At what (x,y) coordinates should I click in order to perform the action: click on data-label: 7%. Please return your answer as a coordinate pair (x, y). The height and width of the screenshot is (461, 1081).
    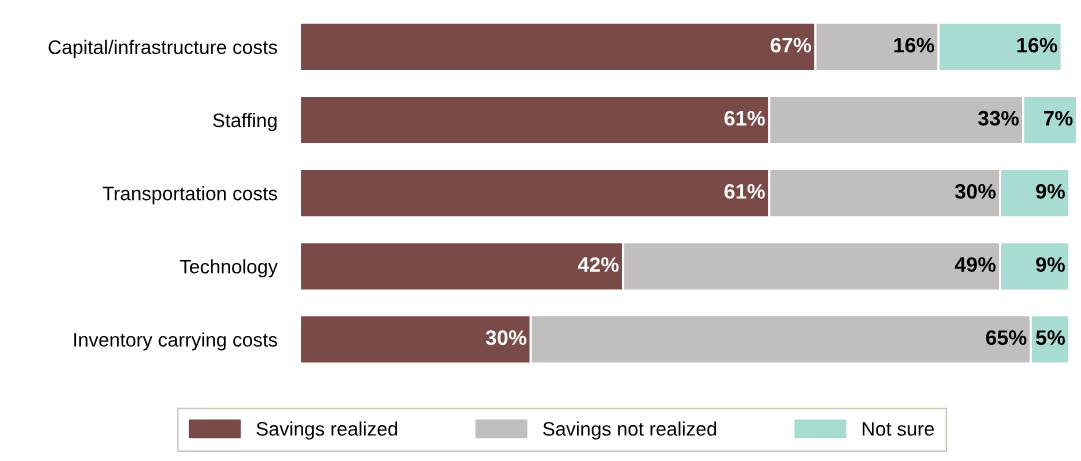
    Looking at the image, I should click on (1058, 118).